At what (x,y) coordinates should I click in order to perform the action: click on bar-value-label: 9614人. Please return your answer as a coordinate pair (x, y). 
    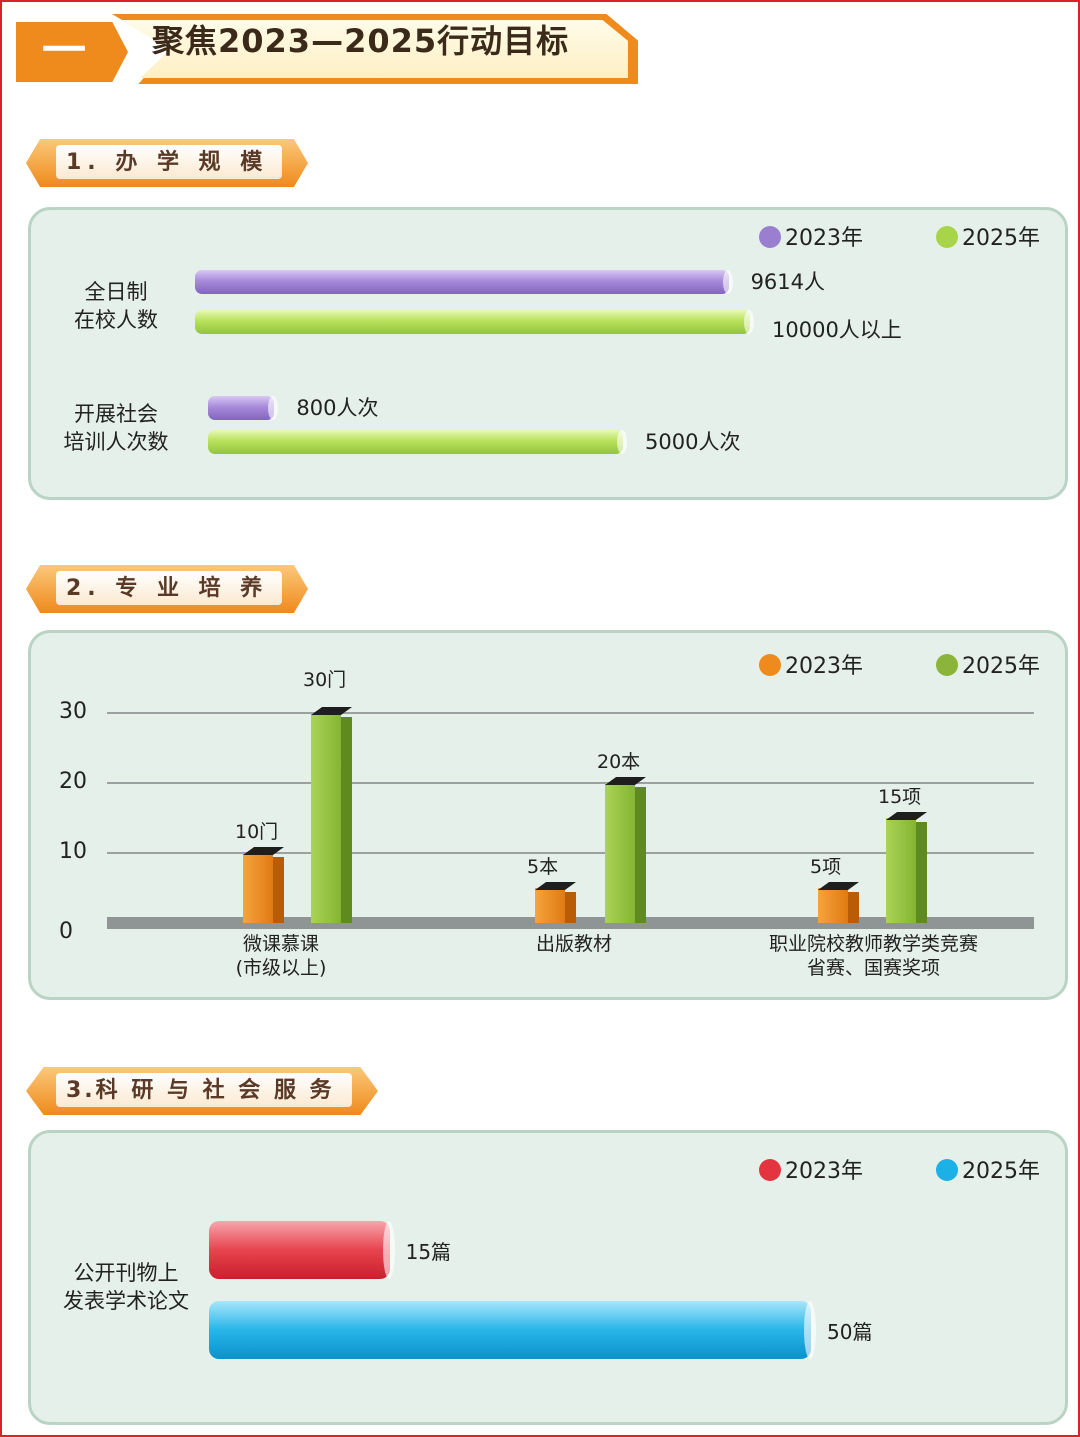
    Looking at the image, I should click on (788, 282).